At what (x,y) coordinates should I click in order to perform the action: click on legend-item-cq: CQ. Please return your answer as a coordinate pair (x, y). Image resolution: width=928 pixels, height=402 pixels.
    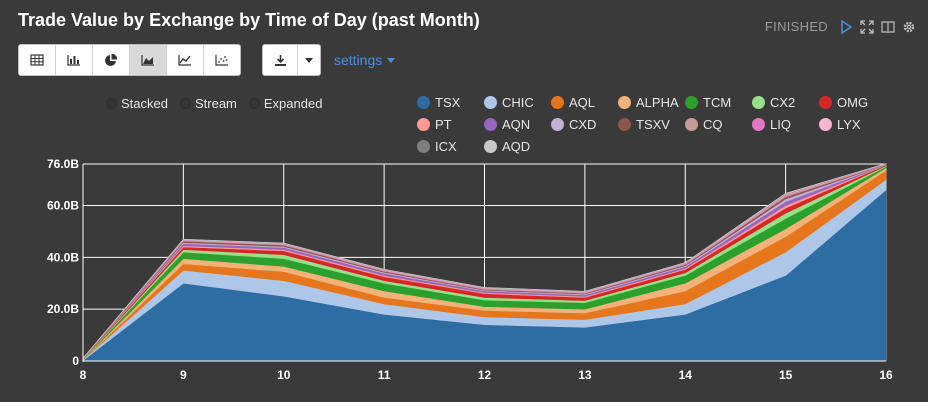
    Looking at the image, I should click on (718, 124).